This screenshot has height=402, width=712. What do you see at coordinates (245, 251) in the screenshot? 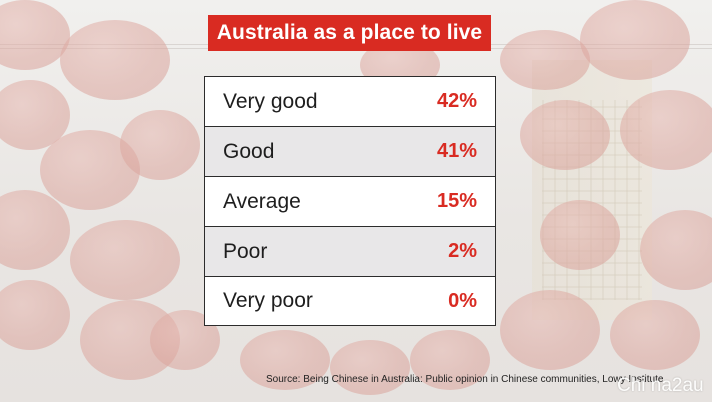
I see `row-label: Poor` at bounding box center [245, 251].